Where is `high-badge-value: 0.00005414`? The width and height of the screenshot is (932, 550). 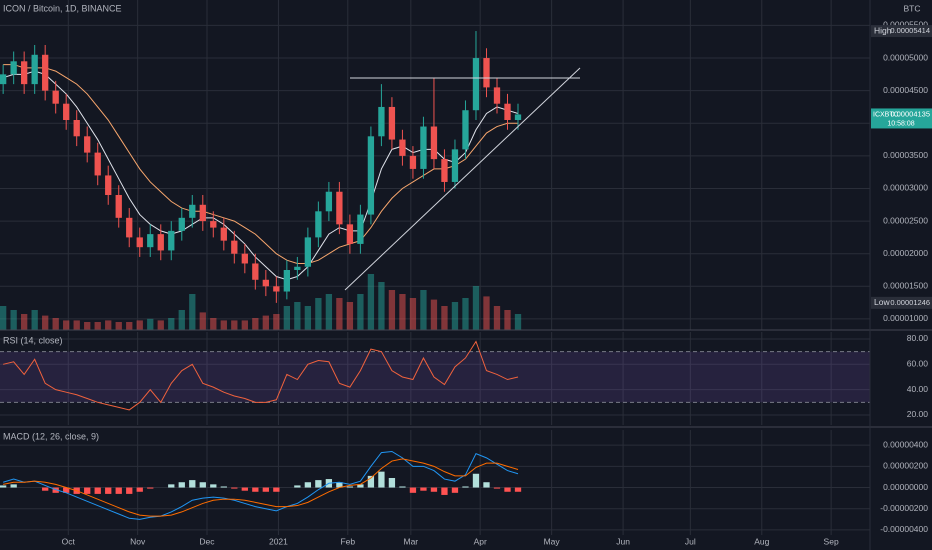
high-badge-value: 0.00005414 is located at coordinates (910, 30).